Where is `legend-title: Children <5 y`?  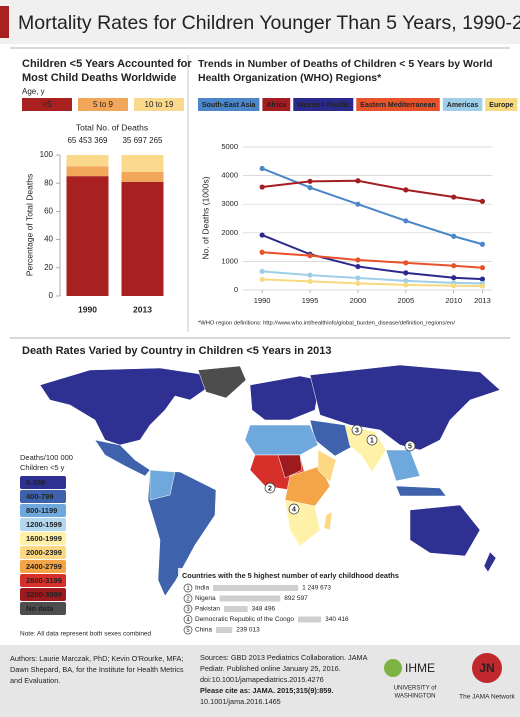
legend-title: Children <5 y is located at coordinates (42, 467).